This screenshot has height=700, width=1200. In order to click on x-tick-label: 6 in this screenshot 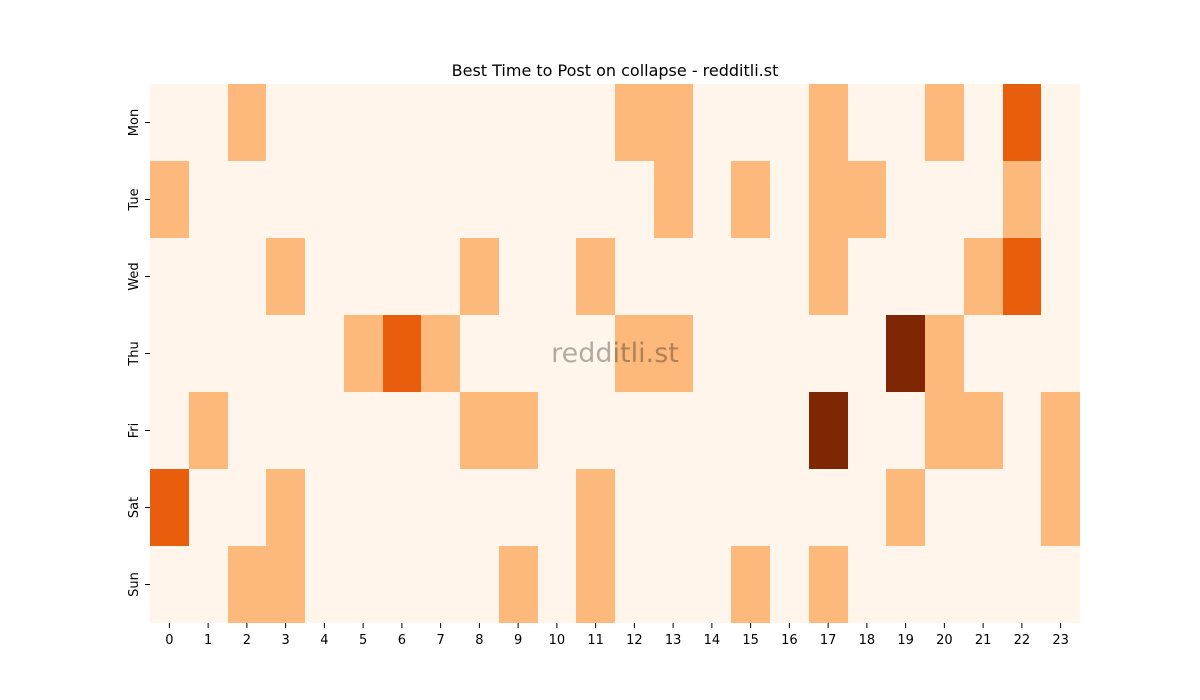, I will do `click(402, 640)`.